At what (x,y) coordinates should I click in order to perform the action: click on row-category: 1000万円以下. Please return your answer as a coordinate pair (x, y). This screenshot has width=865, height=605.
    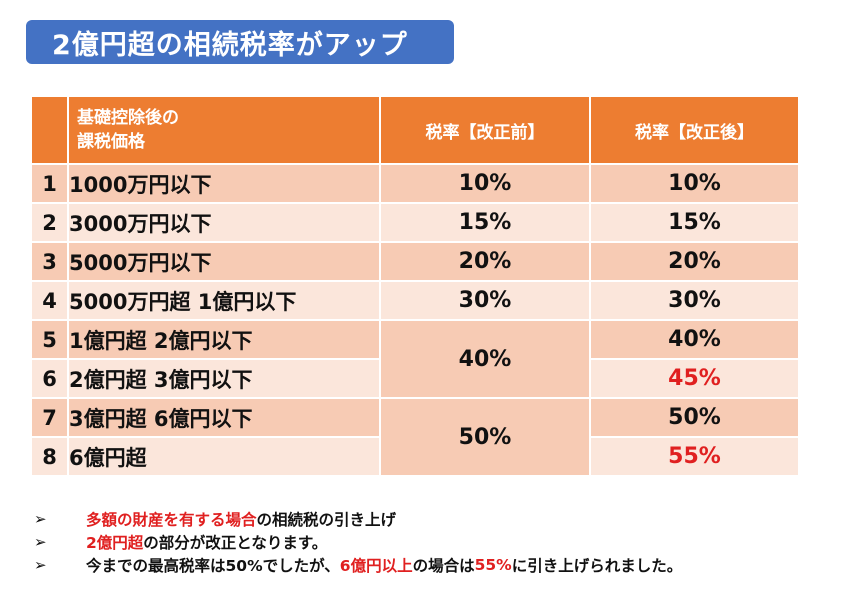
    Looking at the image, I should click on (224, 183).